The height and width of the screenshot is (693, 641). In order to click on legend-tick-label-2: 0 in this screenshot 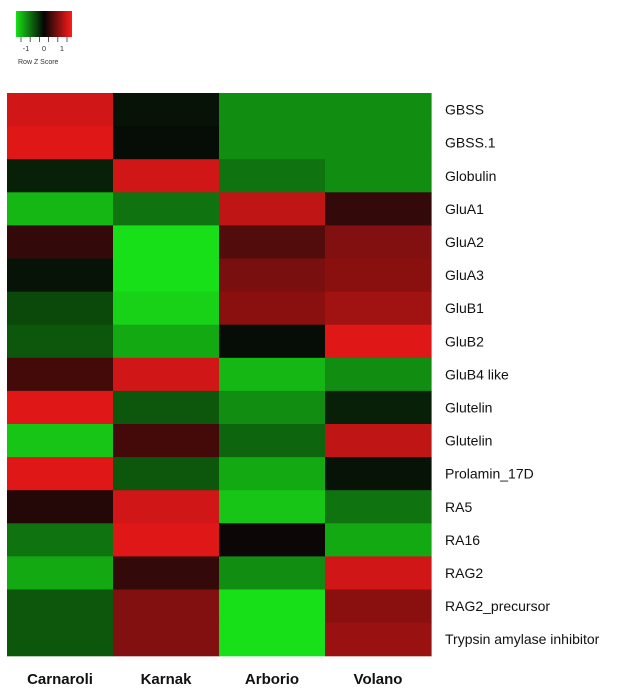, I will do `click(44, 48)`.